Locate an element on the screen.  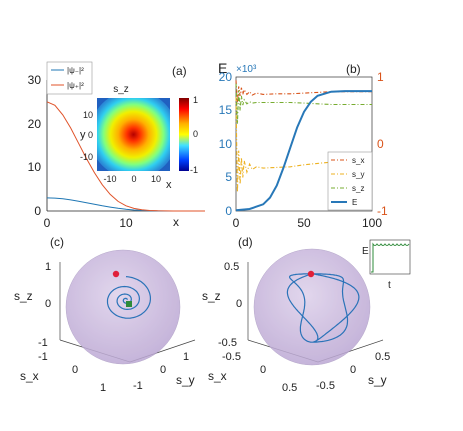
panel-b-ltick-5: 5 is located at coordinates (228, 177).